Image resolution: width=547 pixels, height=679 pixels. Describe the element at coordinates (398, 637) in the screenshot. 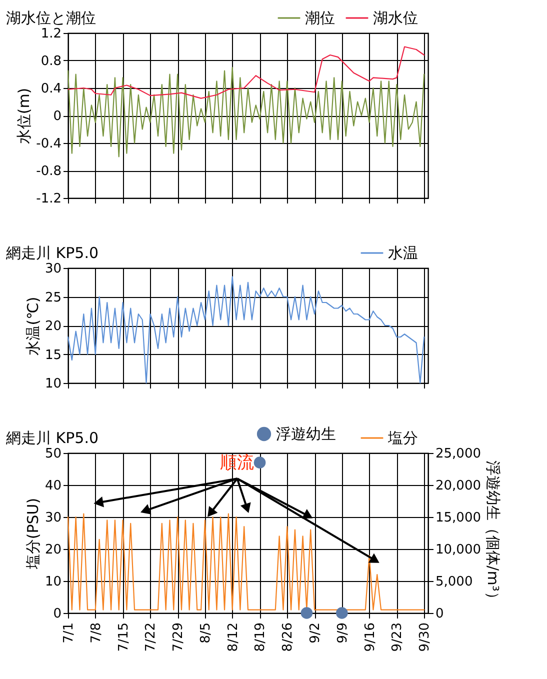

I see `x-tick-label: 9/23` at that location.